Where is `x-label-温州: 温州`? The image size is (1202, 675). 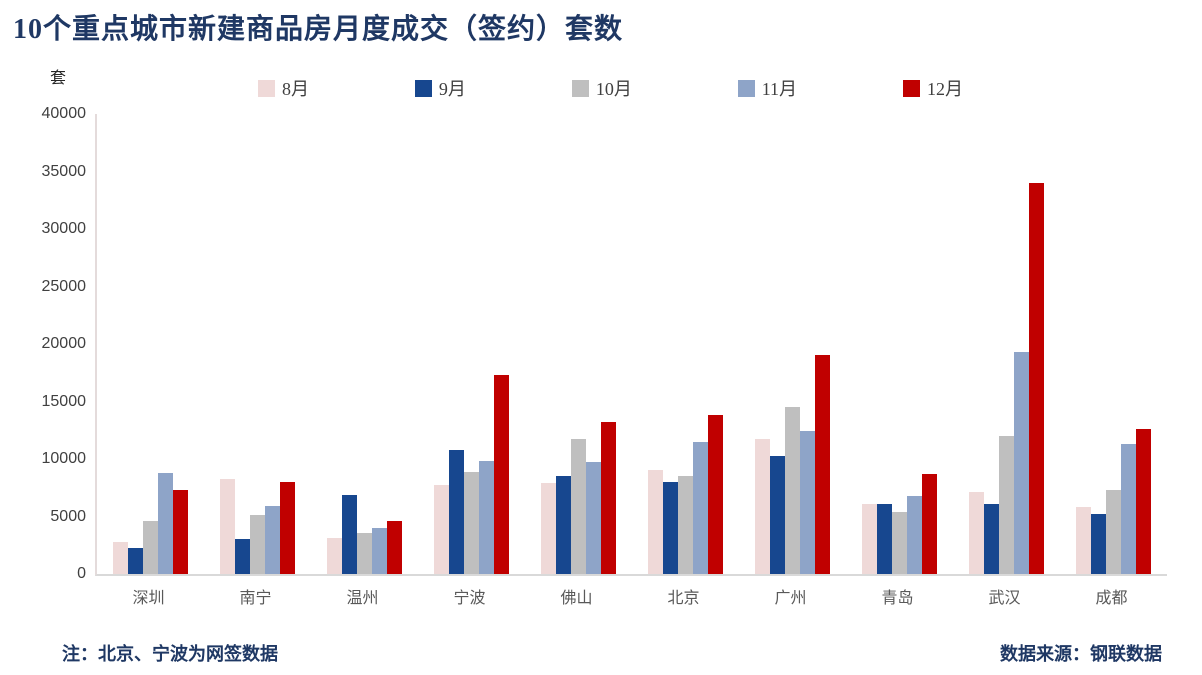 x-label-温州: 温州 is located at coordinates (362, 598).